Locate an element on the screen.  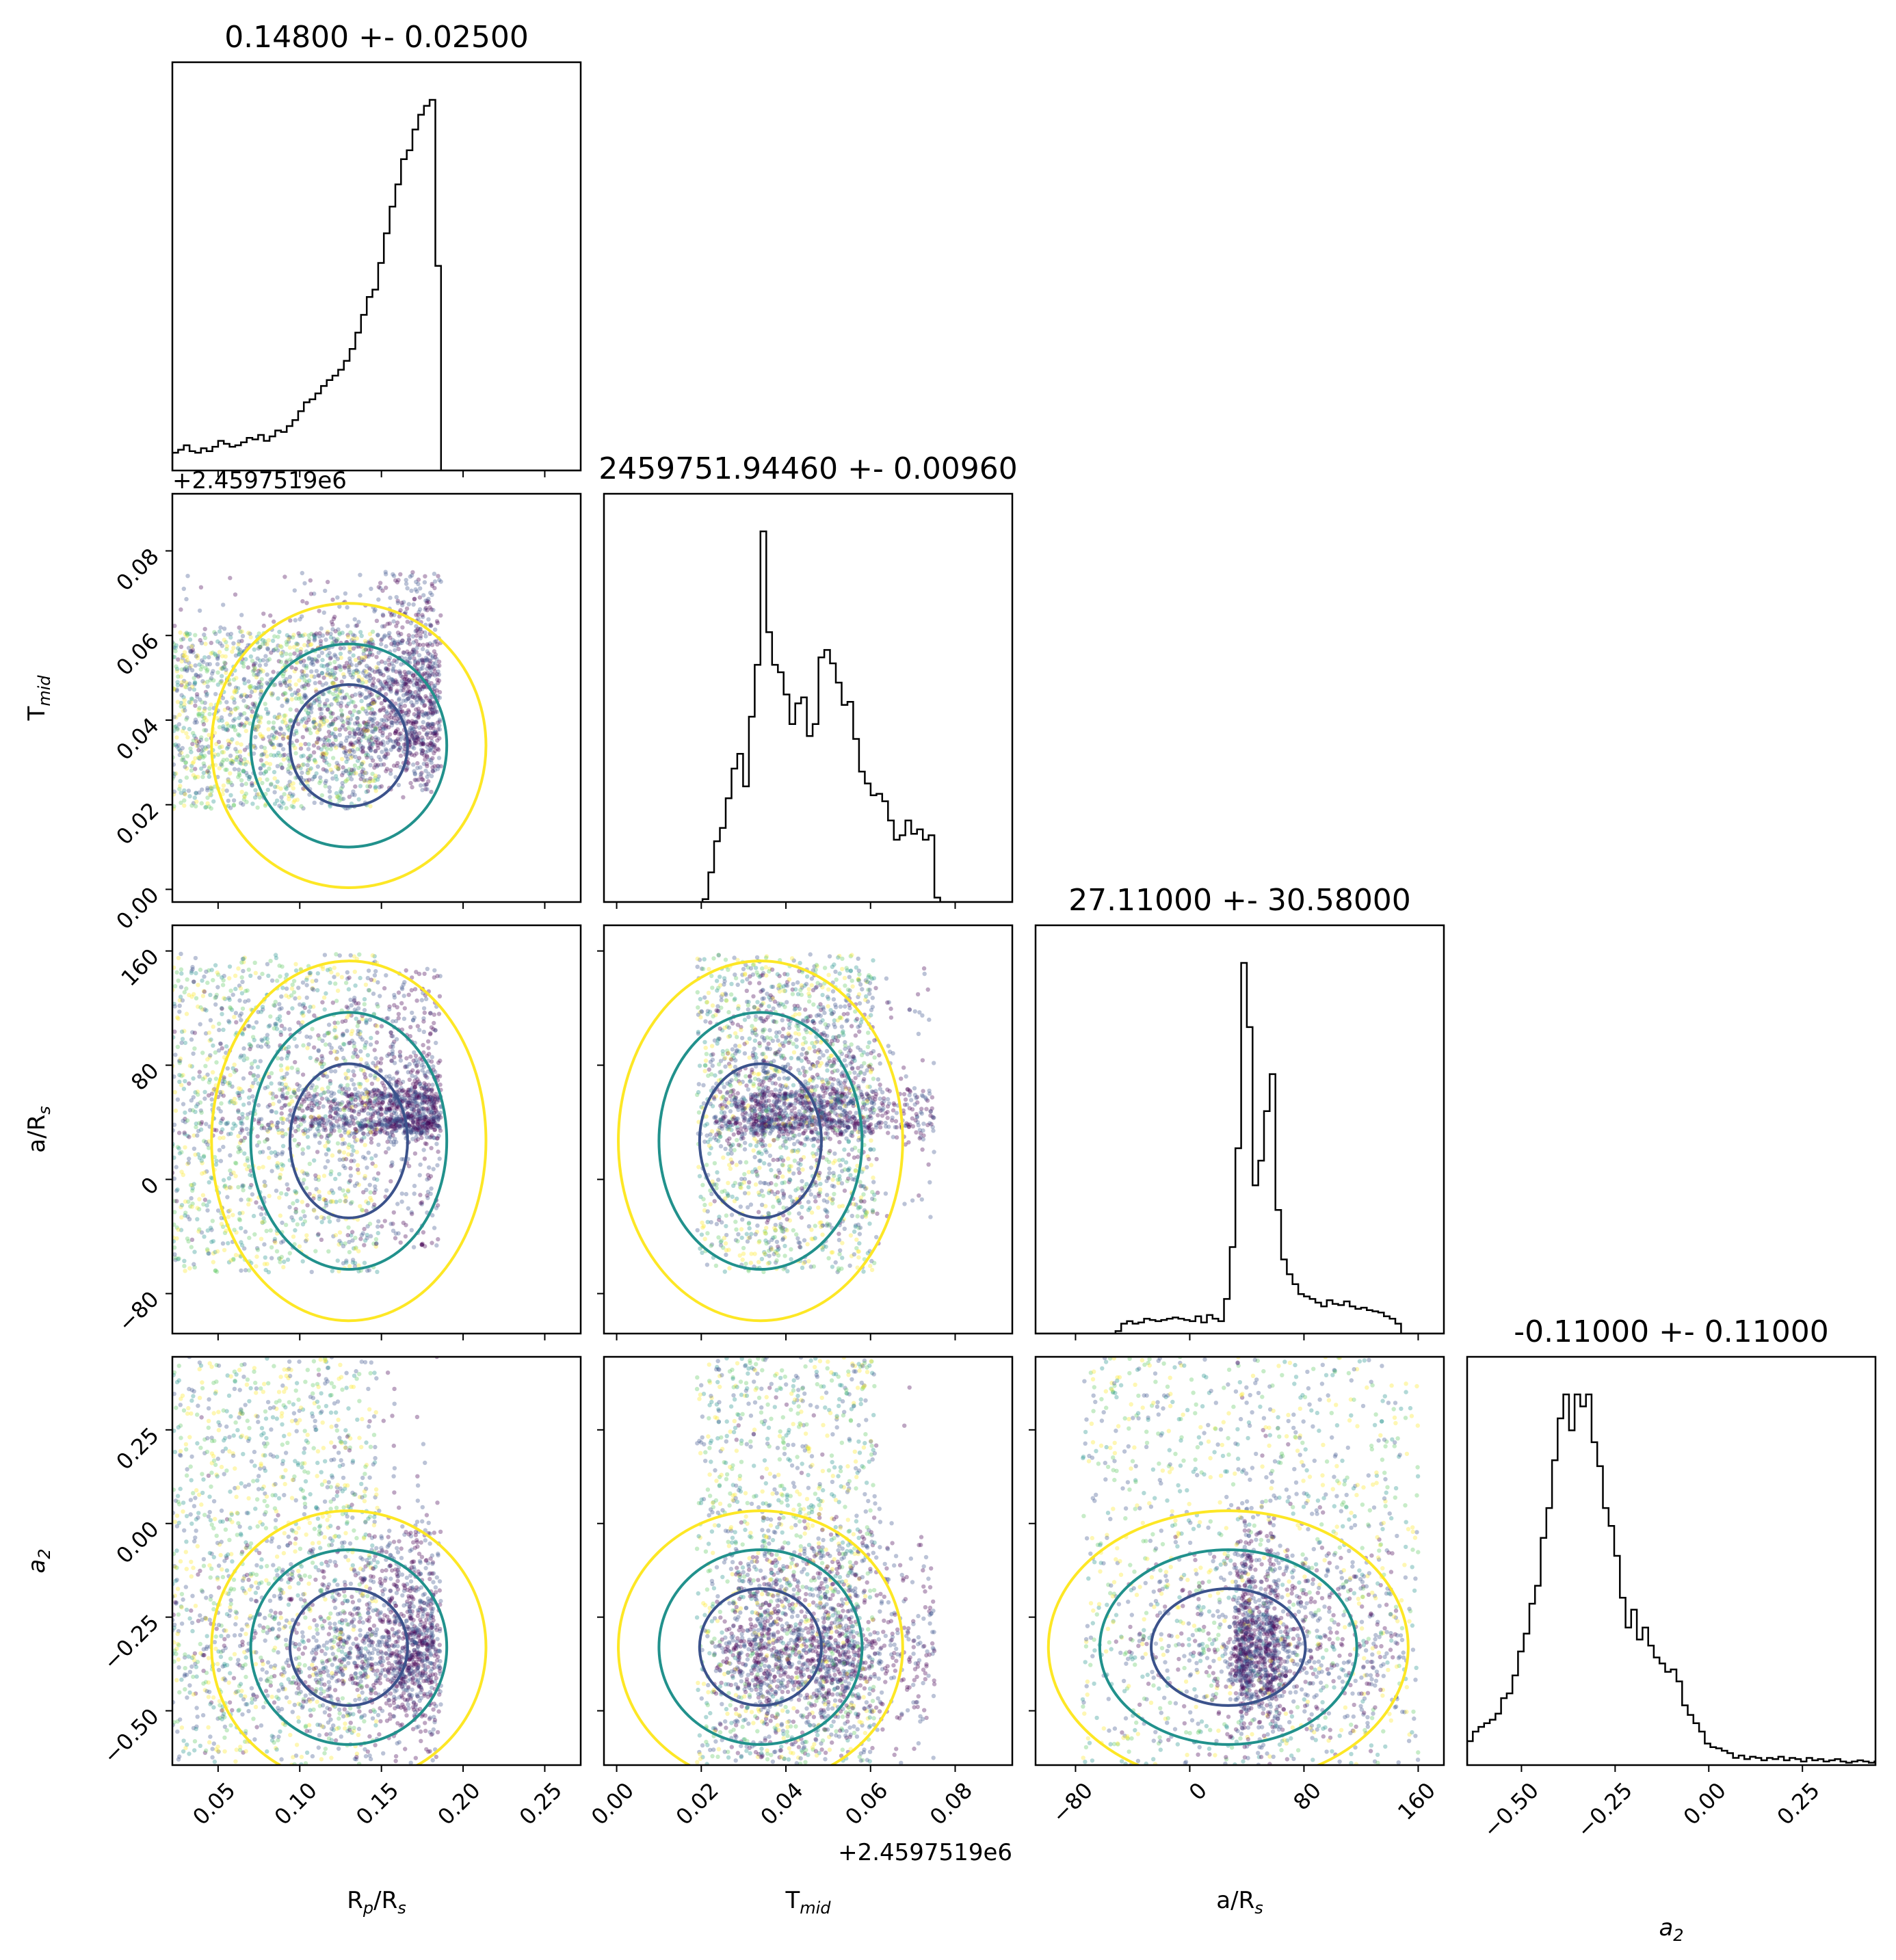
x-axis-label-ars: a/Rs is located at coordinates (1240, 1902).